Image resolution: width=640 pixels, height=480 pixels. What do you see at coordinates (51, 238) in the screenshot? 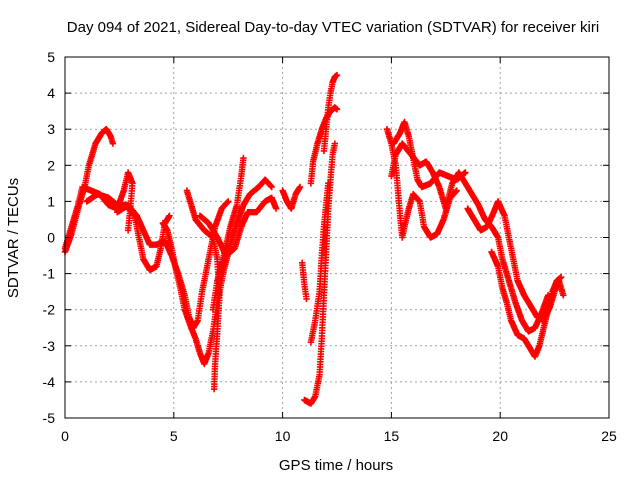
I see `y-tick-label: 0` at bounding box center [51, 238].